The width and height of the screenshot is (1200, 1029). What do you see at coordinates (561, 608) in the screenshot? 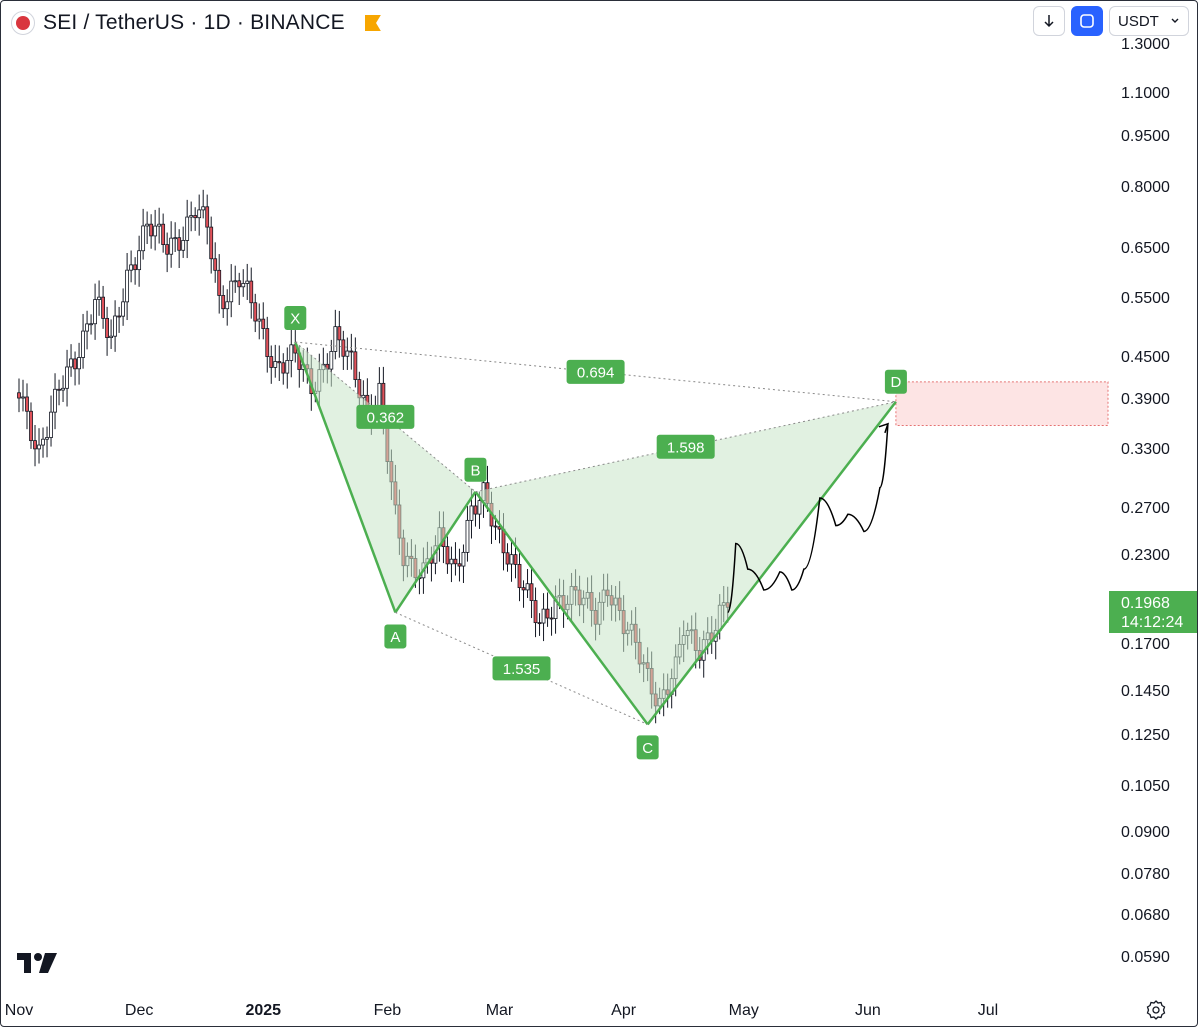
I see `pattern-leg-bc` at bounding box center [561, 608].